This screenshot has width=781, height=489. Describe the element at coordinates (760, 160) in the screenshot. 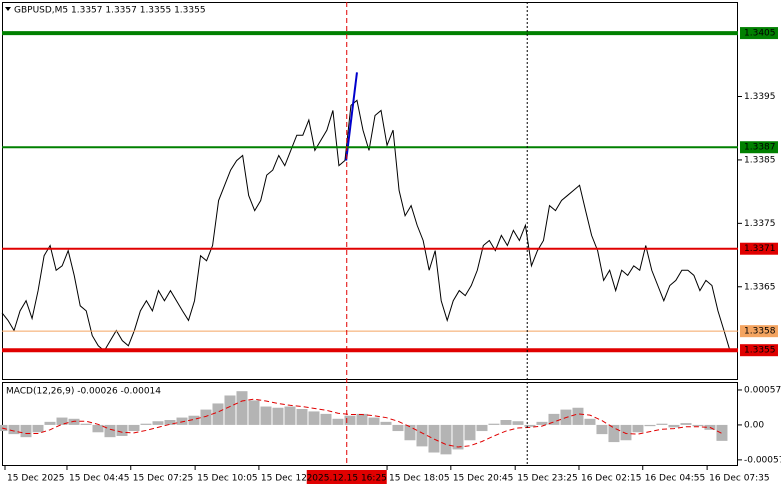

I see `y-tick-label: 1.3385` at that location.